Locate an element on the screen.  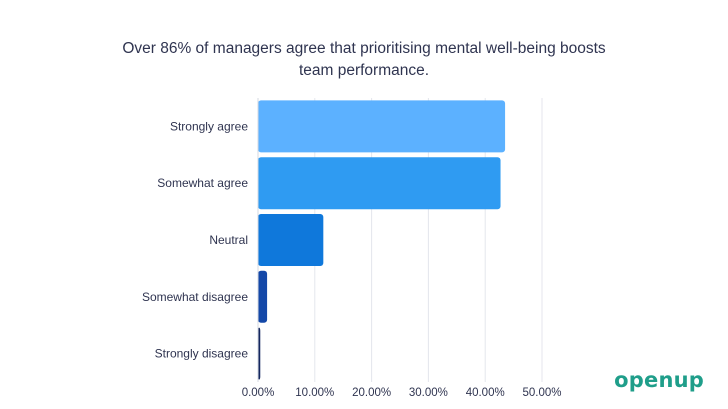
chart-title-line-2: team performance. is located at coordinates (364, 70).